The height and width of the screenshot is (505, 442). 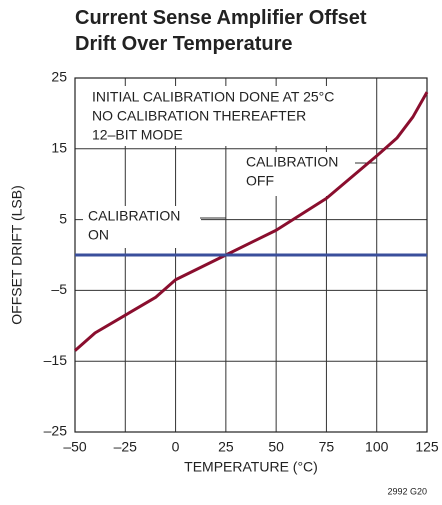 What do you see at coordinates (126, 447) in the screenshot?
I see `x-tick-label: –25` at bounding box center [126, 447].